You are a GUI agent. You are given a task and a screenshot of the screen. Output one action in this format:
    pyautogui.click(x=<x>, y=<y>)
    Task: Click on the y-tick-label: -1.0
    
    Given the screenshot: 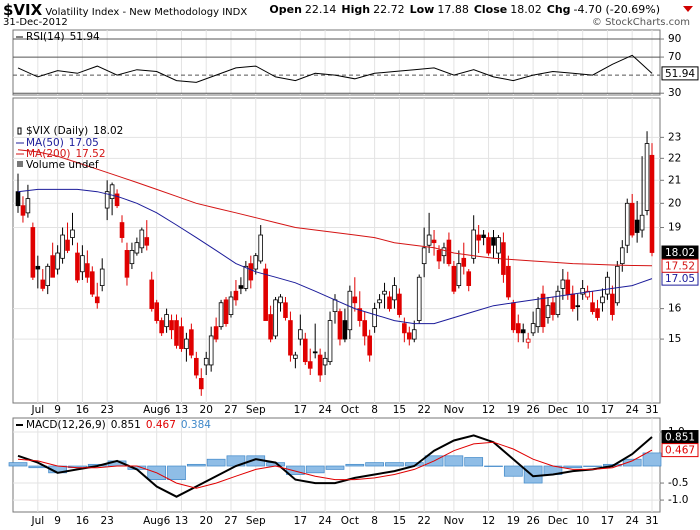 What is the action you would take?
    pyautogui.click(x=678, y=500)
    